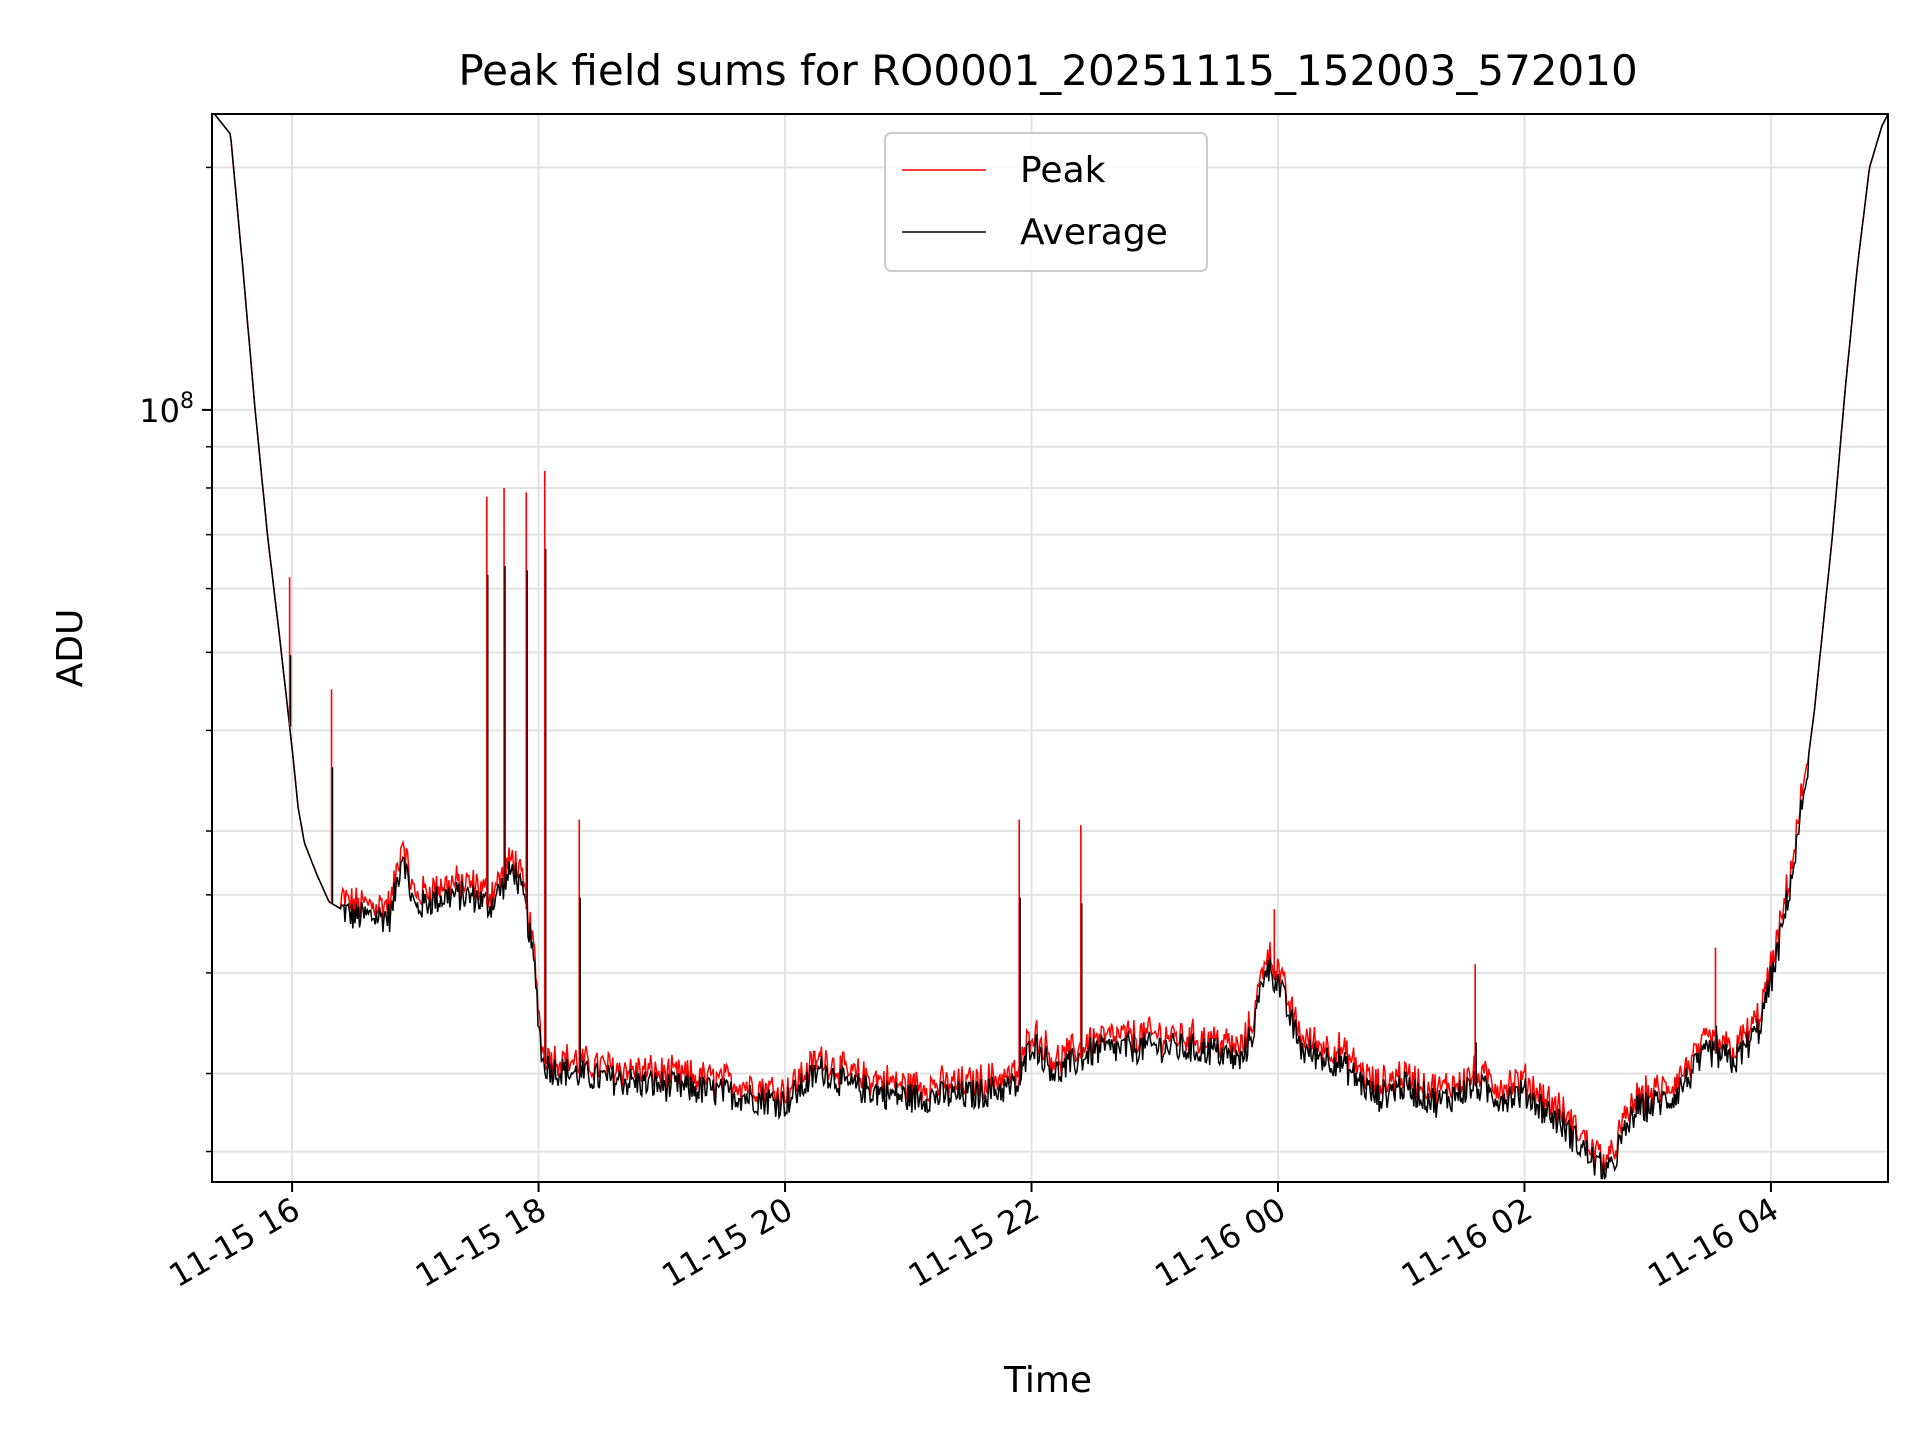  I want to click on x-tick-label: 11-16 00, so click(1220, 1242).